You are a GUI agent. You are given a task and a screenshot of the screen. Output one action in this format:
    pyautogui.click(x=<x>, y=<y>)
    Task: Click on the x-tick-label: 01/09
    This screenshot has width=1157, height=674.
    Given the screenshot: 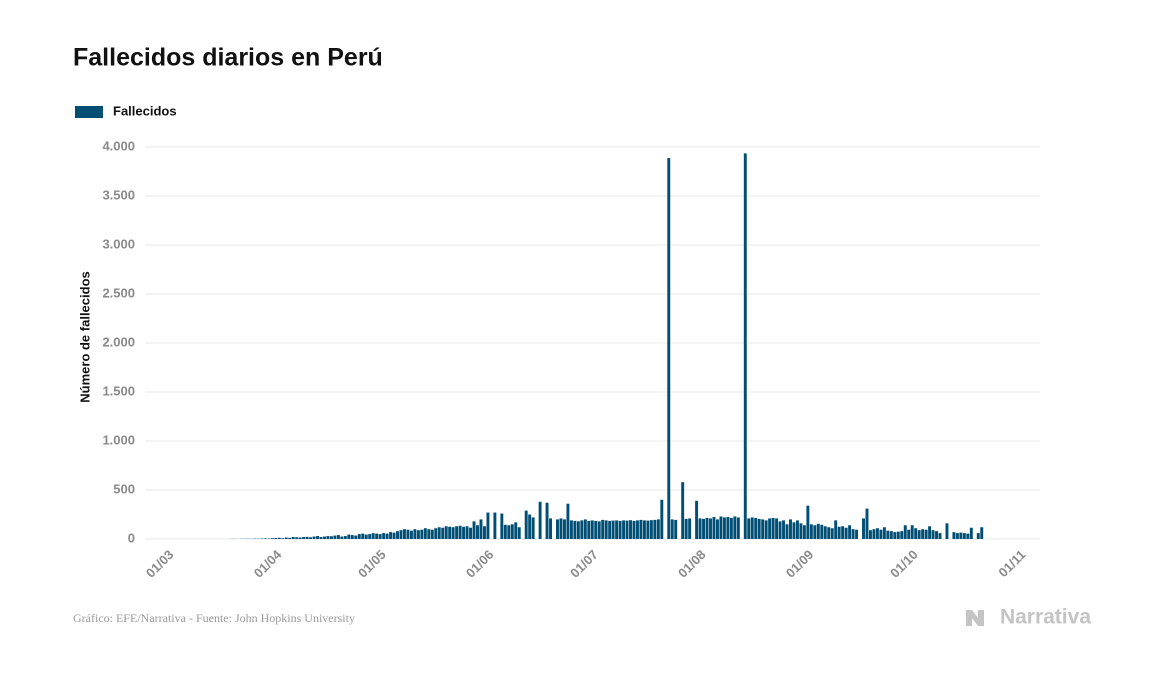 What is the action you would take?
    pyautogui.click(x=800, y=564)
    